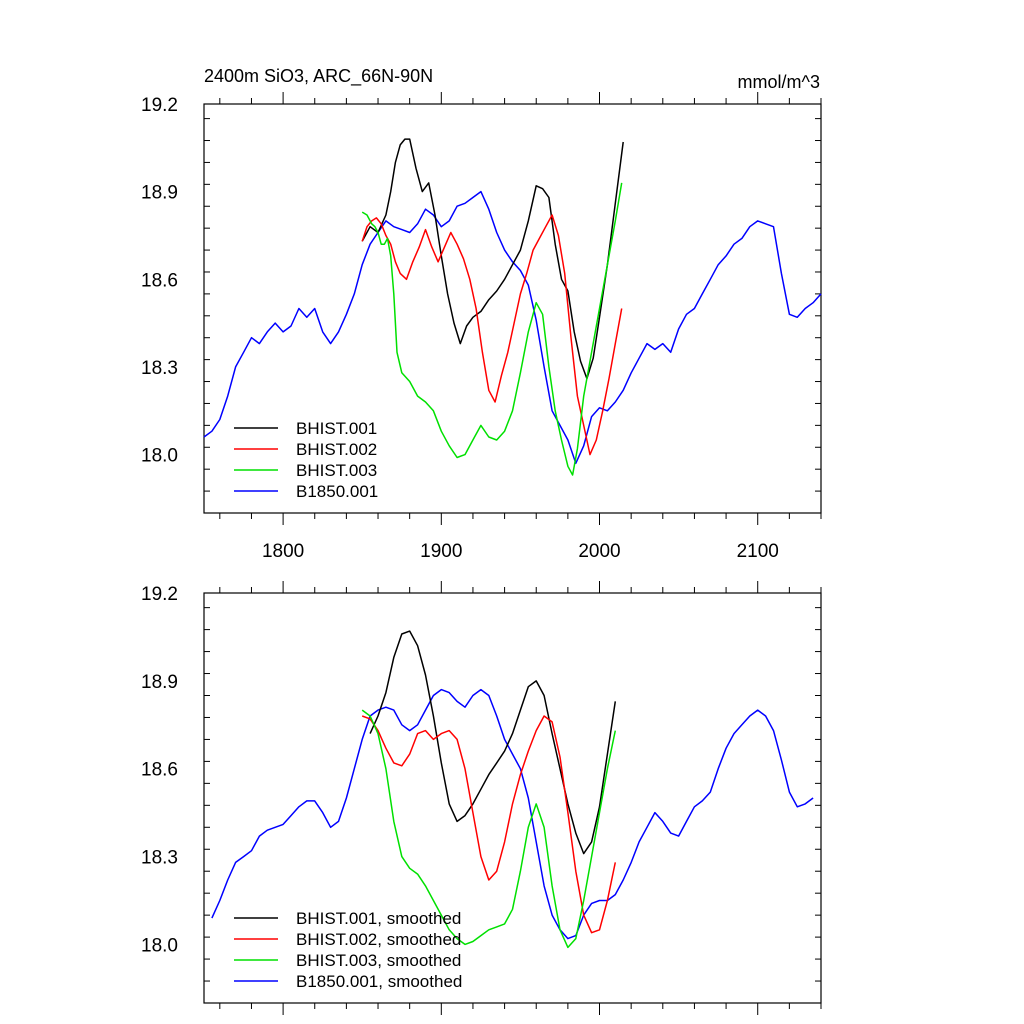 This screenshot has height=1024, width=1024. What do you see at coordinates (378, 939) in the screenshot?
I see `legend-label: BHIST.002, smoothed` at bounding box center [378, 939].